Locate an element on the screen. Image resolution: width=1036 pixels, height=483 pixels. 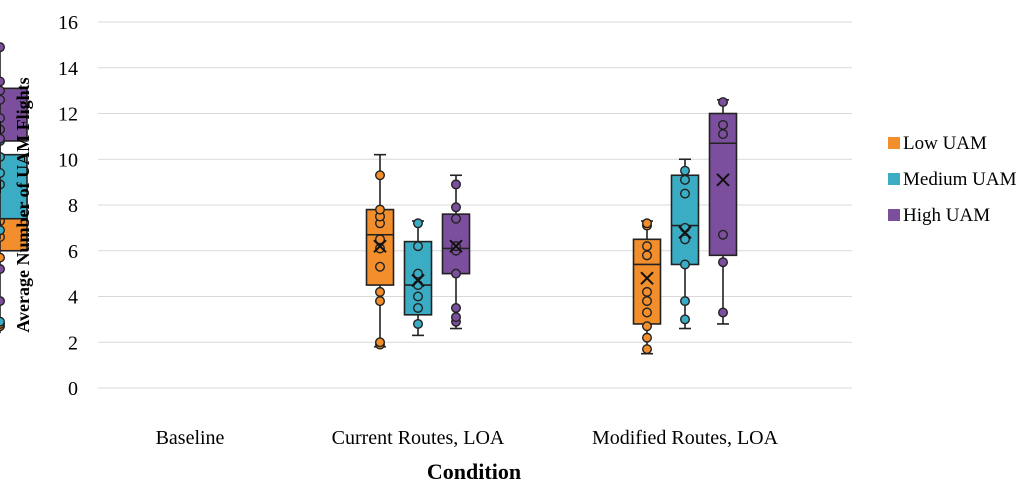
y-axis-title: Average Number of UAM Flights is located at coordinates (23, 204).